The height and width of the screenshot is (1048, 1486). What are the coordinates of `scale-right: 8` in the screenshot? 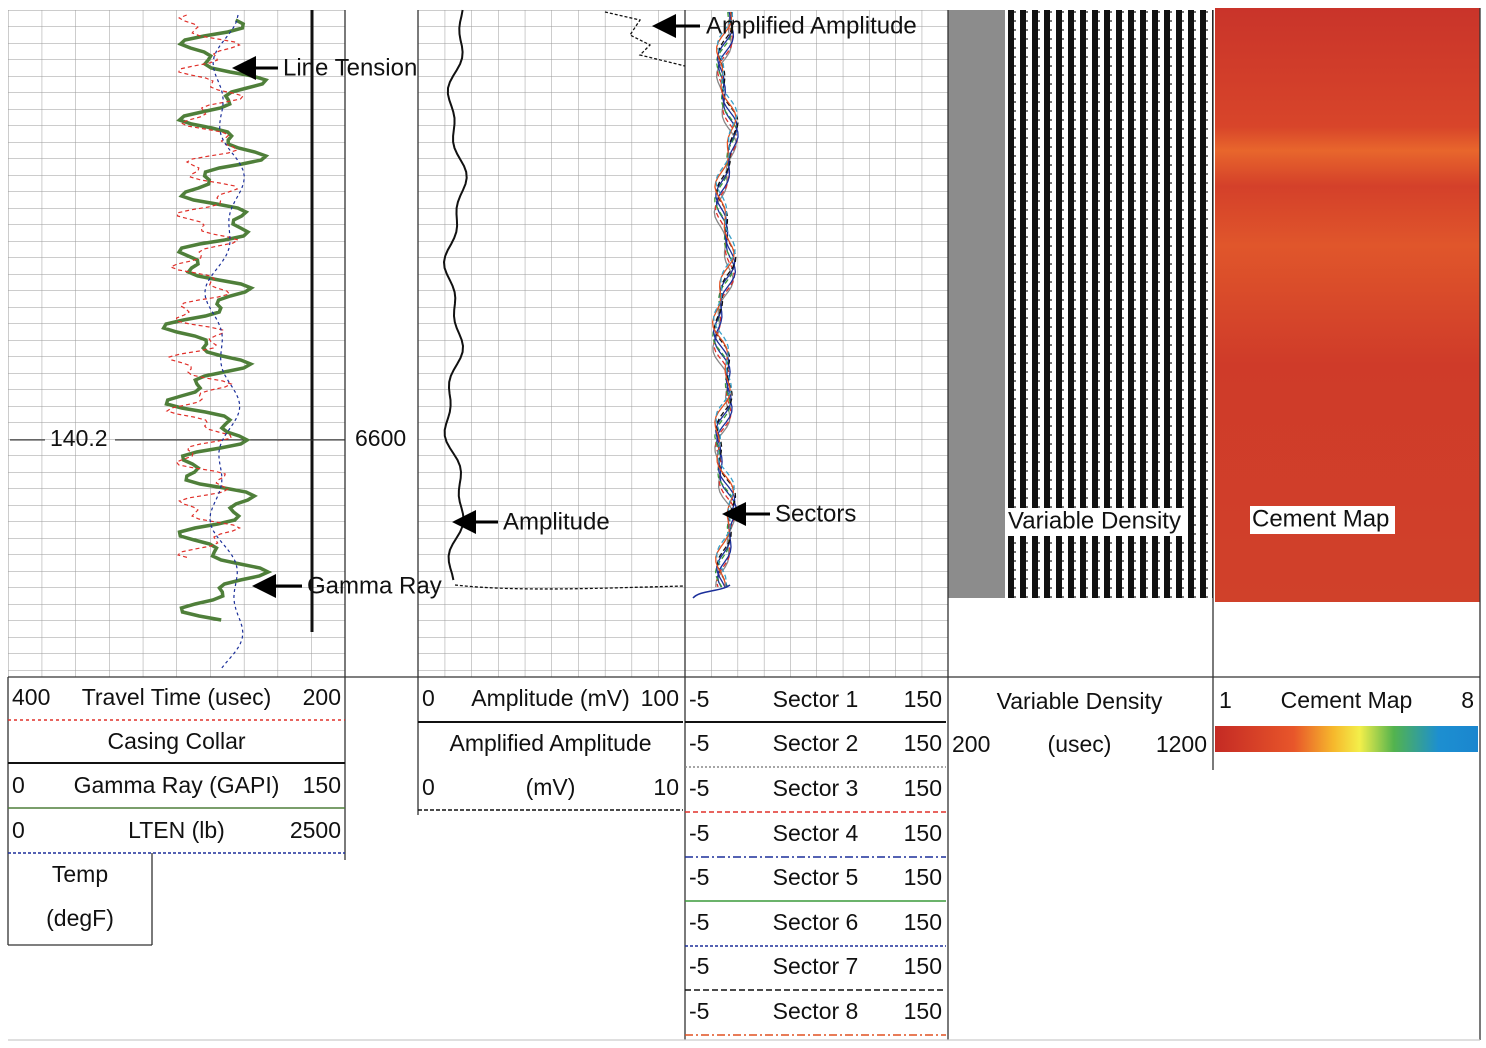 It's located at (1467, 700).